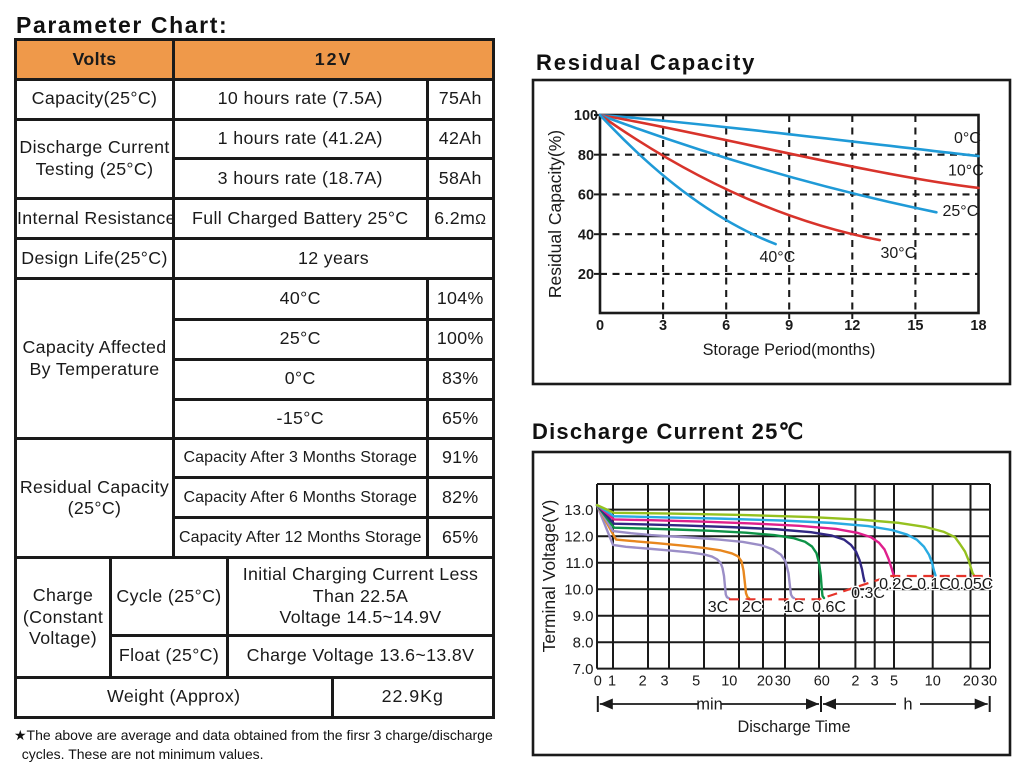  Describe the element at coordinates (907, 705) in the screenshot. I see `svg-text: h` at that location.